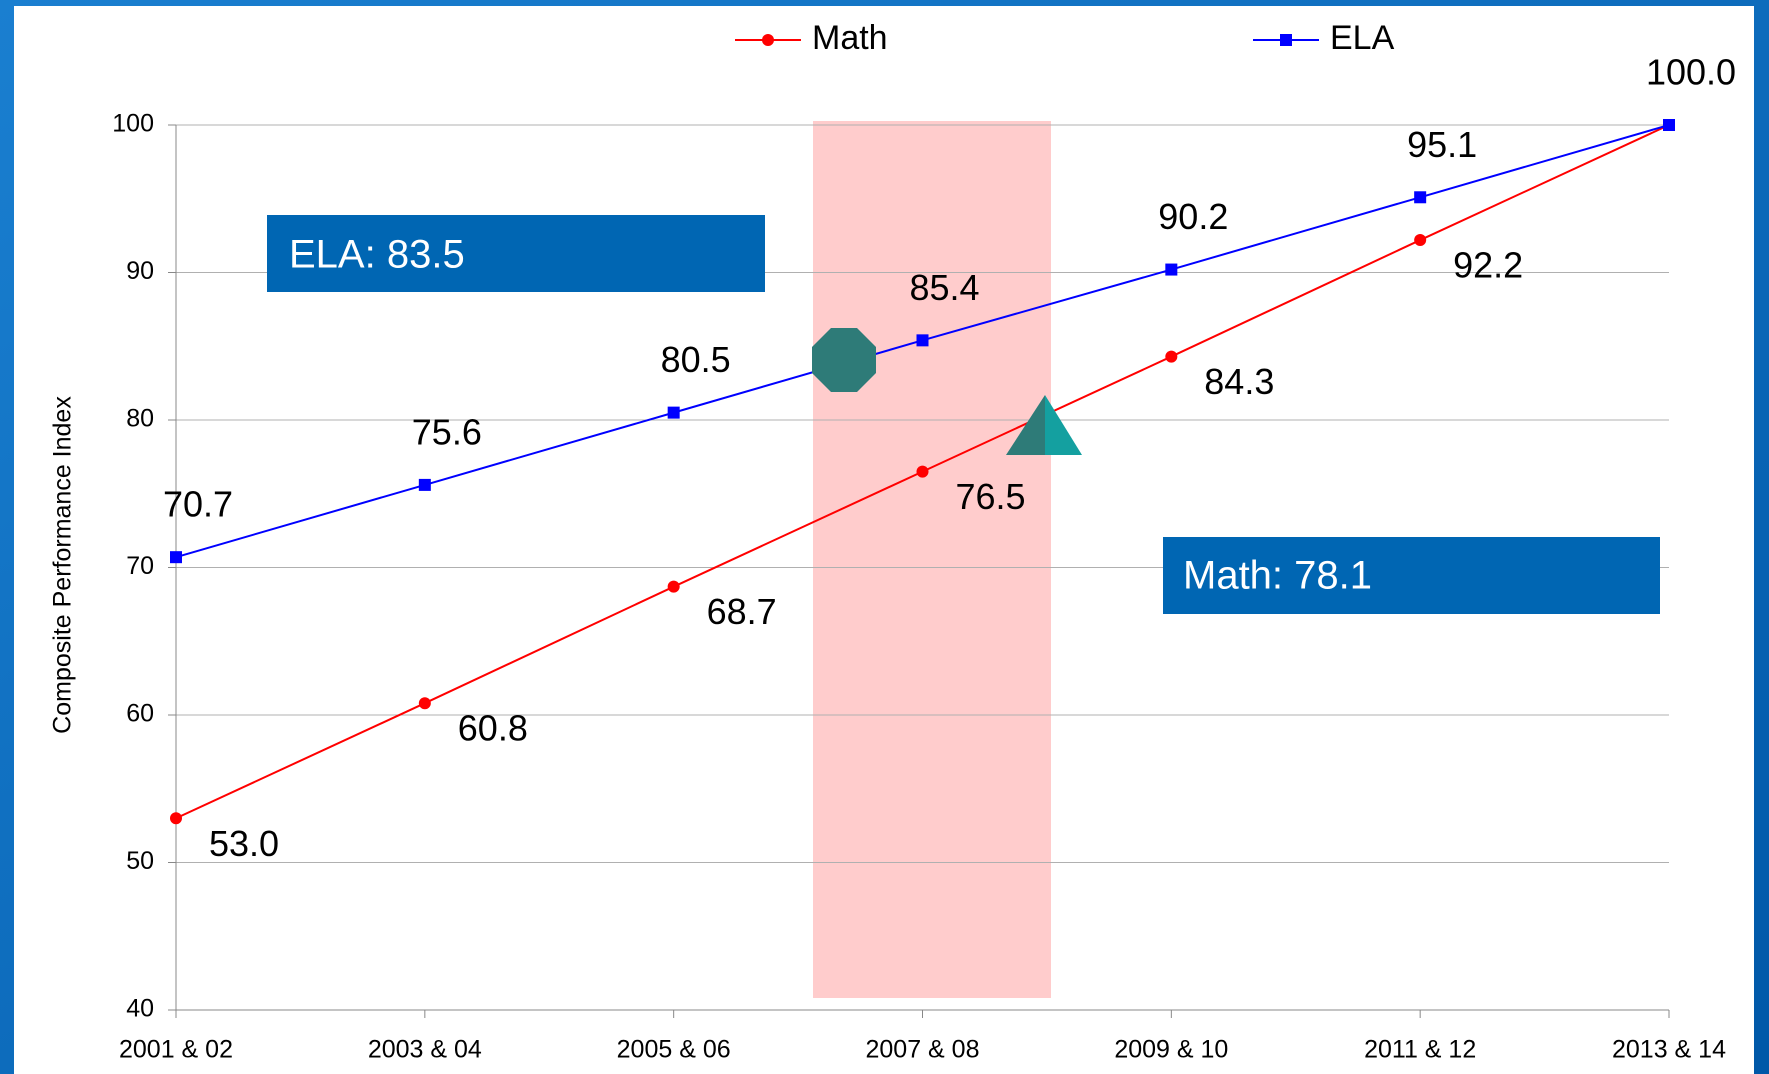  I want to click on y-axis-title: Composite Performance Index, so click(63, 565).